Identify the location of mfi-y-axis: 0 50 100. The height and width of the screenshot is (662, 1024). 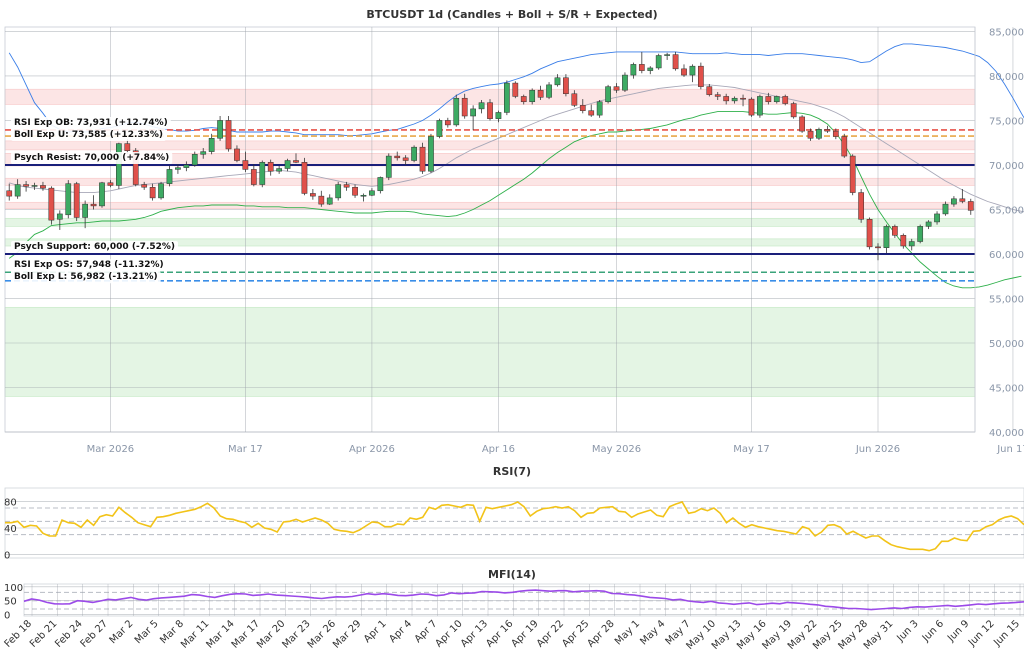
(13, 602).